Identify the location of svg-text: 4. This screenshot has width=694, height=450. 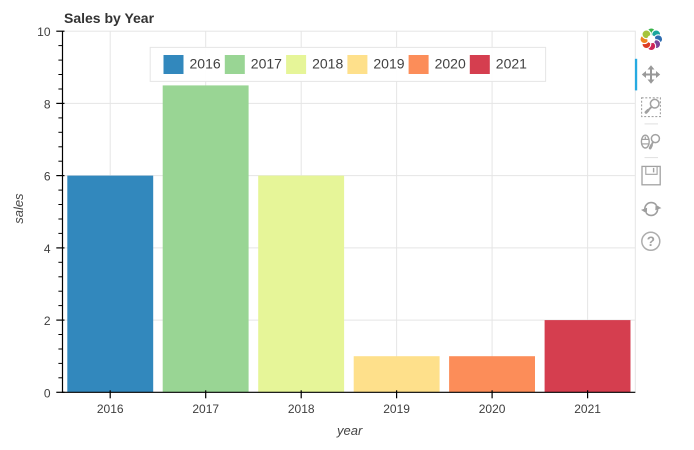
(47, 249).